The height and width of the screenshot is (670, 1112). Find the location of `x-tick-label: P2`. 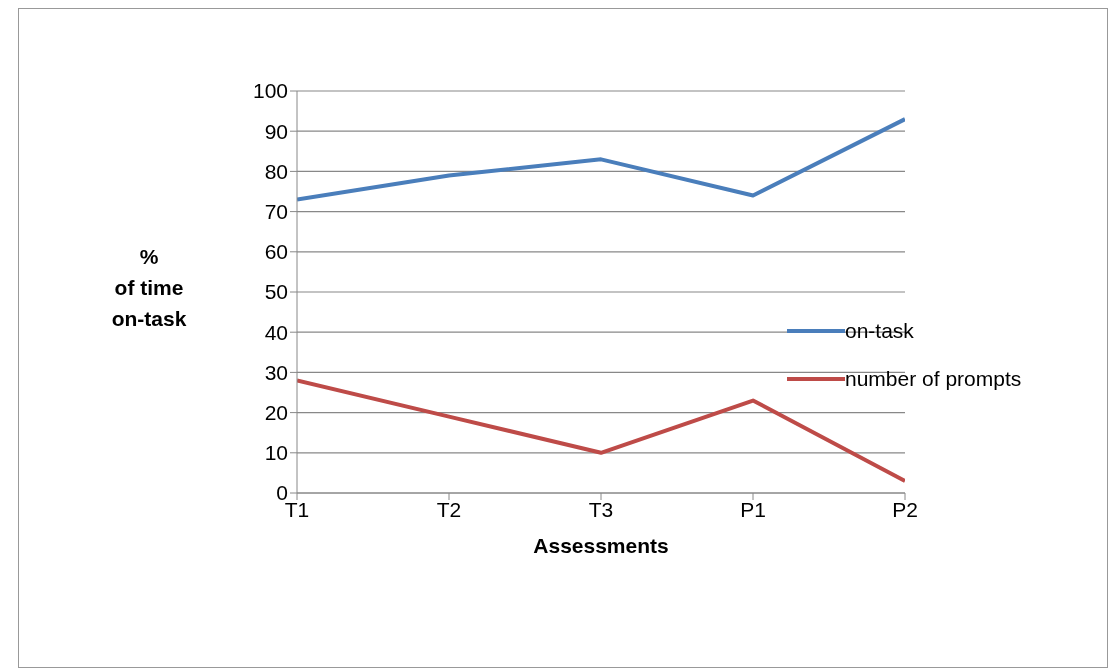

x-tick-label: P2 is located at coordinates (905, 509).